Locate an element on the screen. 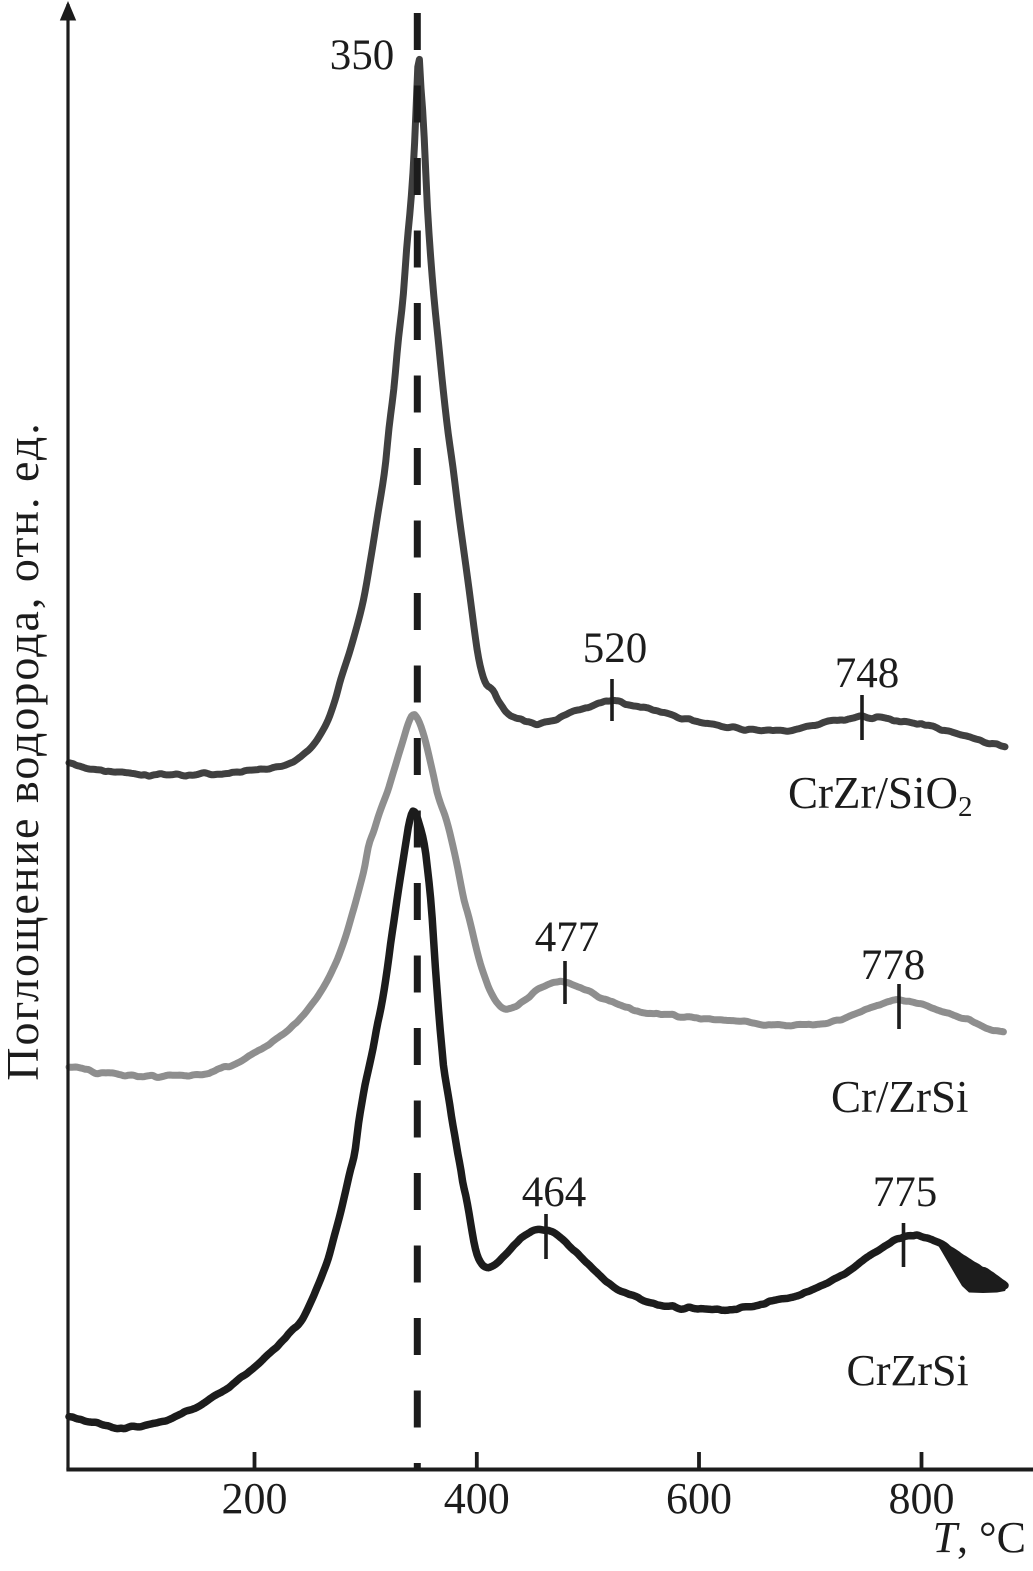  svg-text: CrZr/SiO2 is located at coordinates (880, 795).